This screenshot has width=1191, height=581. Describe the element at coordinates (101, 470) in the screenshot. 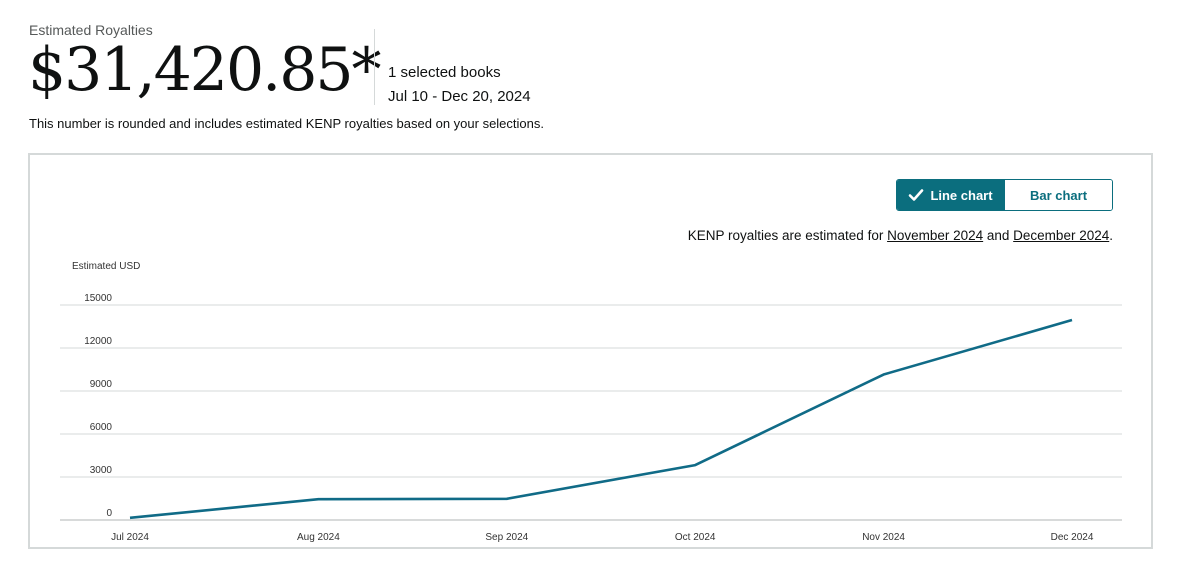

I see `y-tick-label: 3000` at that location.